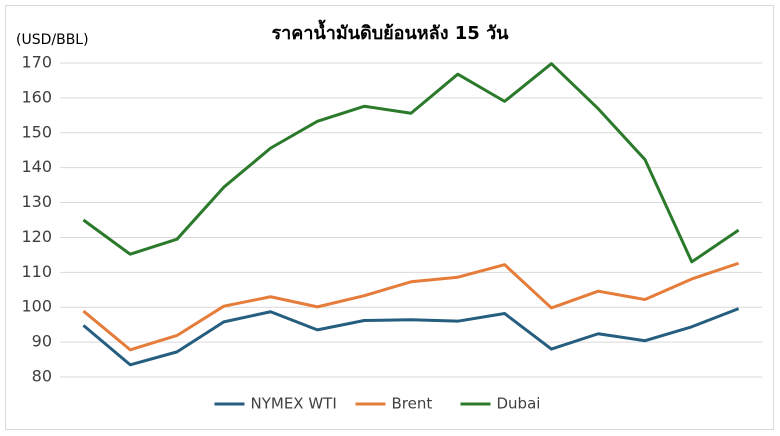 The image size is (780, 436). Describe the element at coordinates (519, 404) in the screenshot. I see `legend-label: Dubai` at that location.